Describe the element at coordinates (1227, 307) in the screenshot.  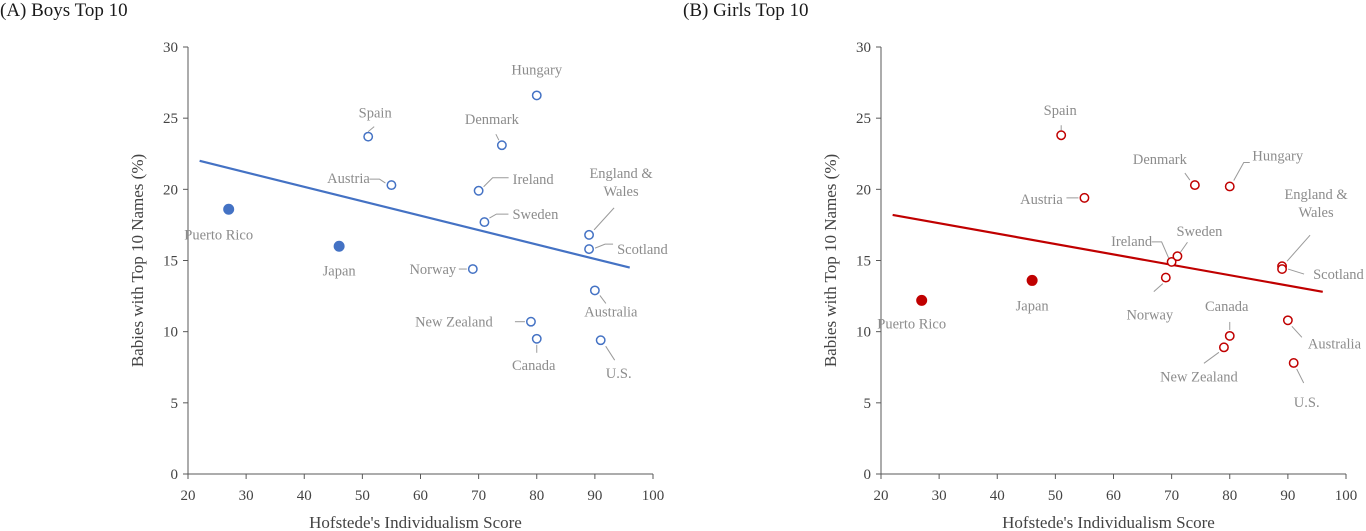
I see `point-label: Canada` at that location.